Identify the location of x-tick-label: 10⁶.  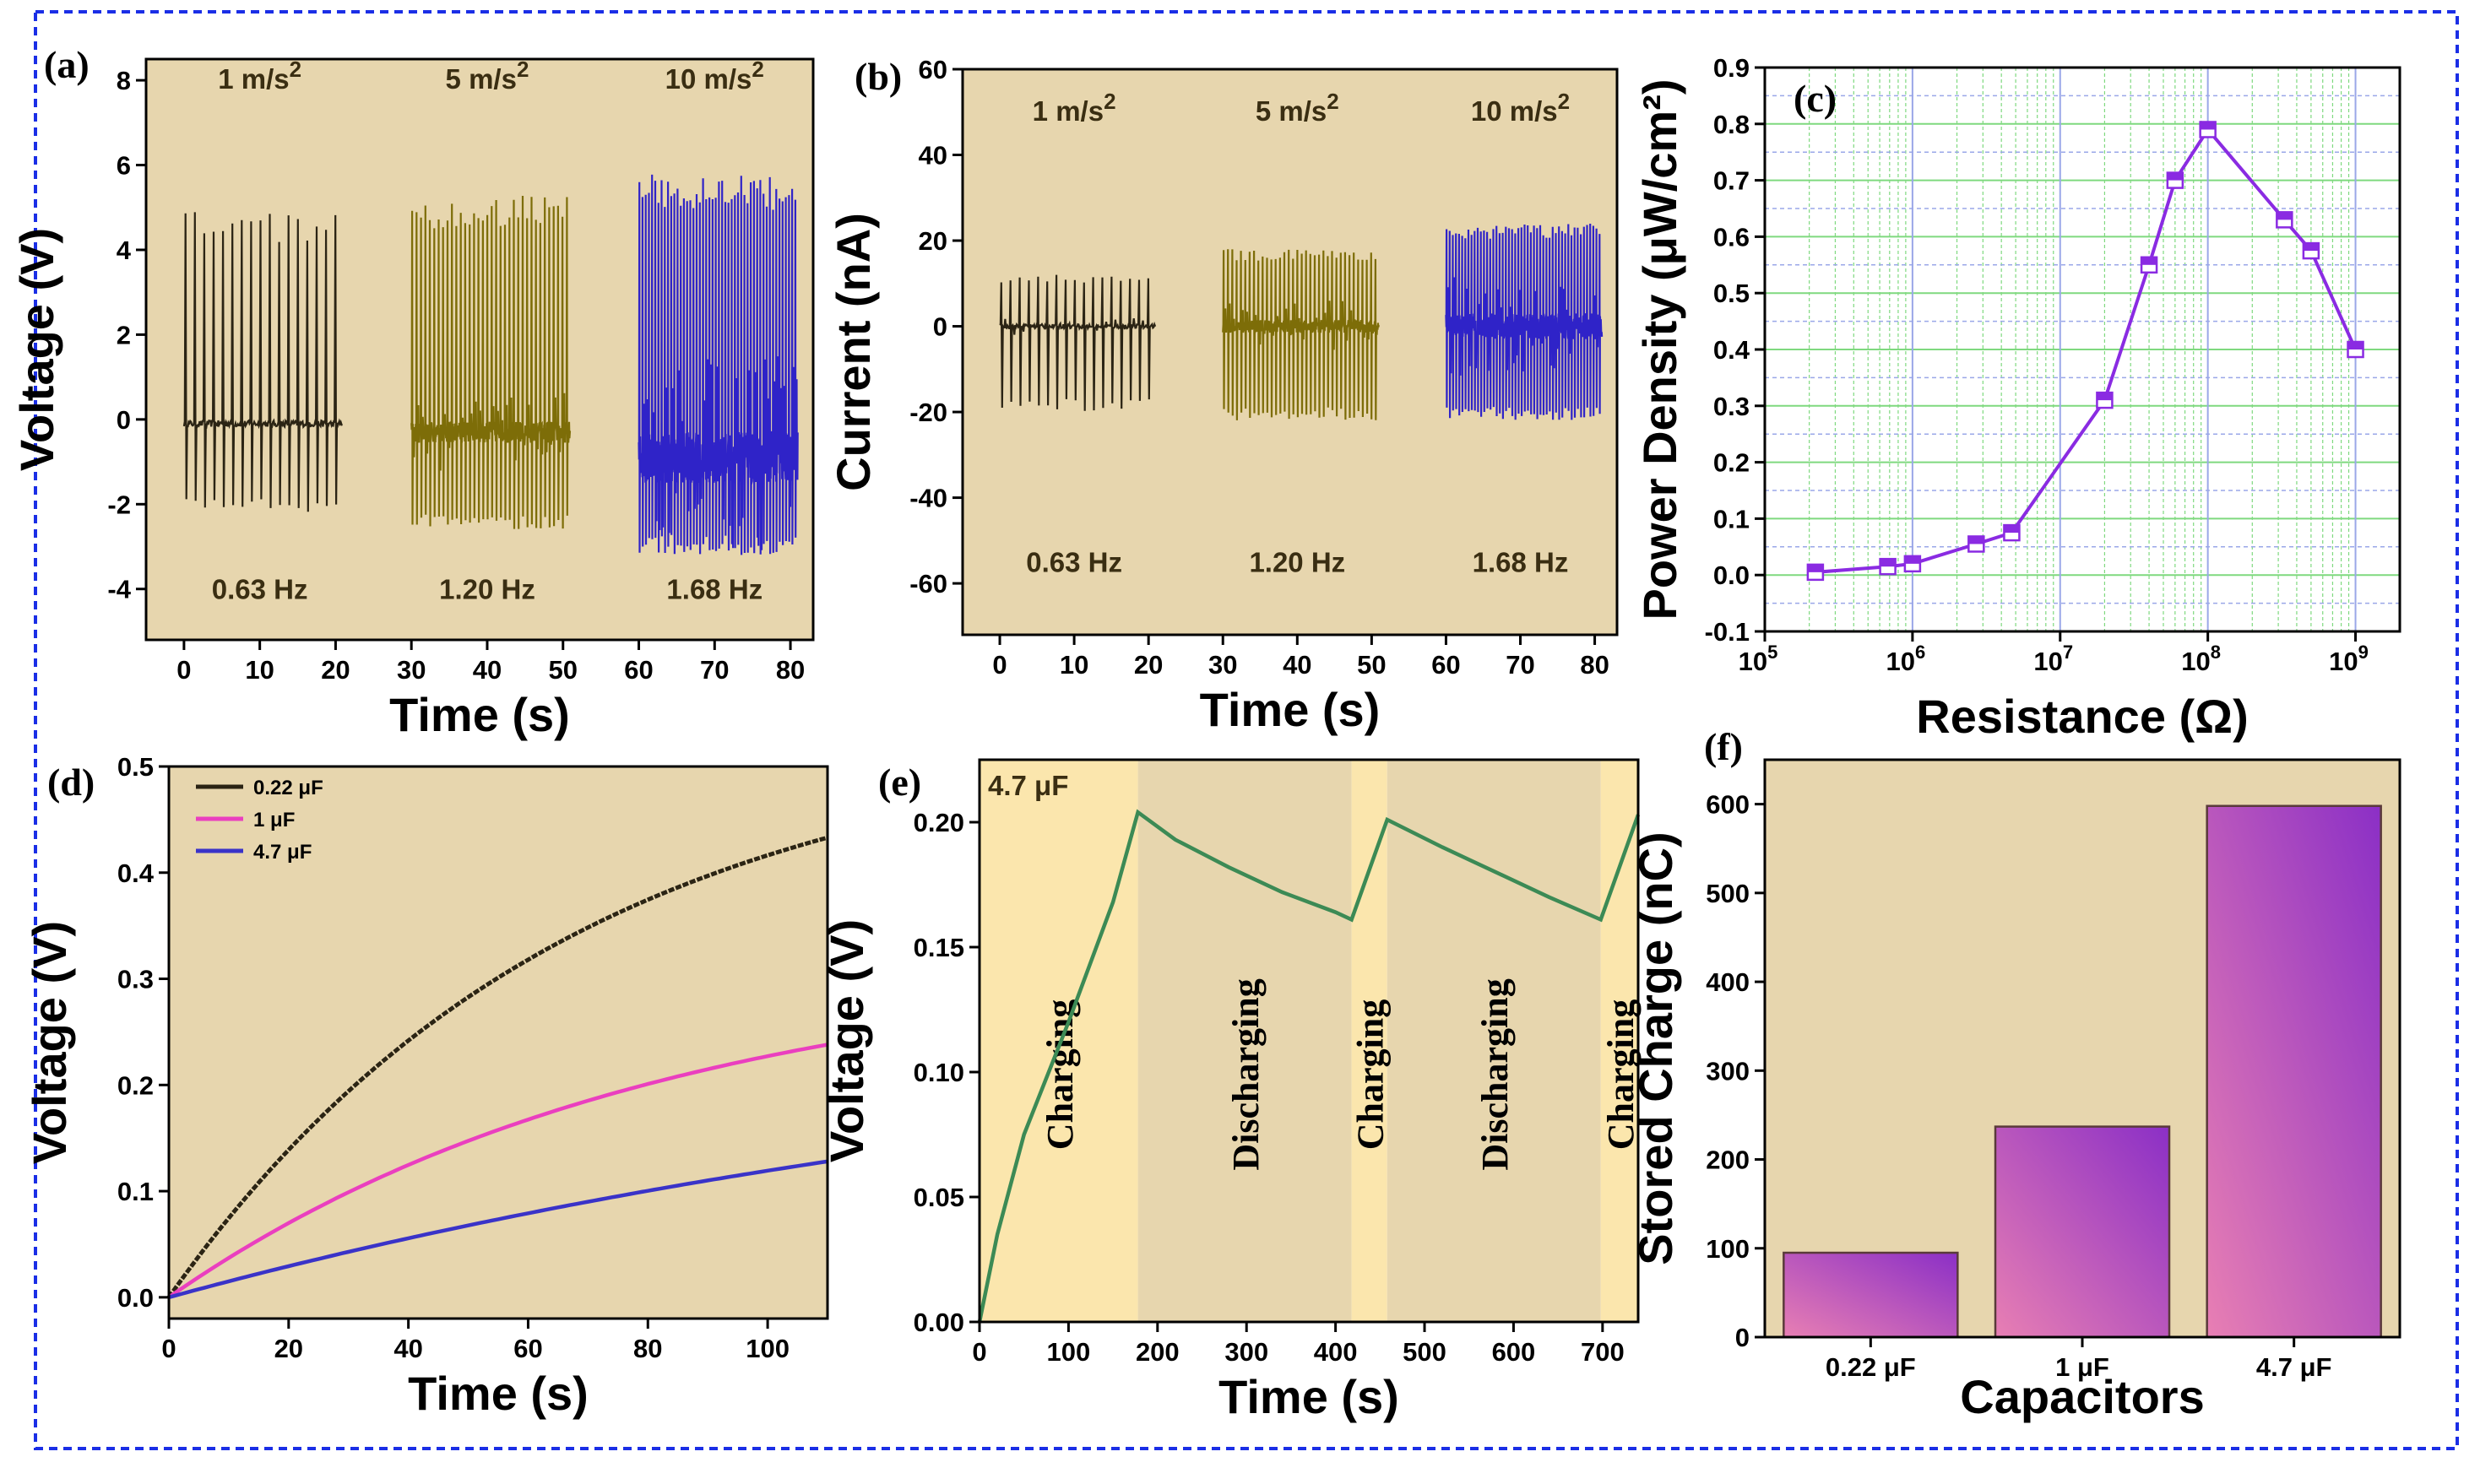
(1906, 659).